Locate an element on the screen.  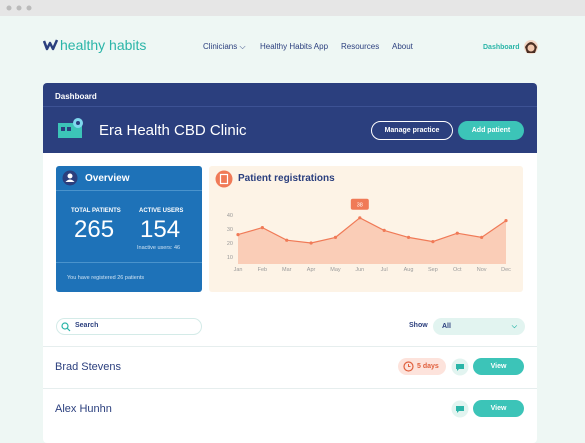
x-tick-label: Jun is located at coordinates (359, 270).